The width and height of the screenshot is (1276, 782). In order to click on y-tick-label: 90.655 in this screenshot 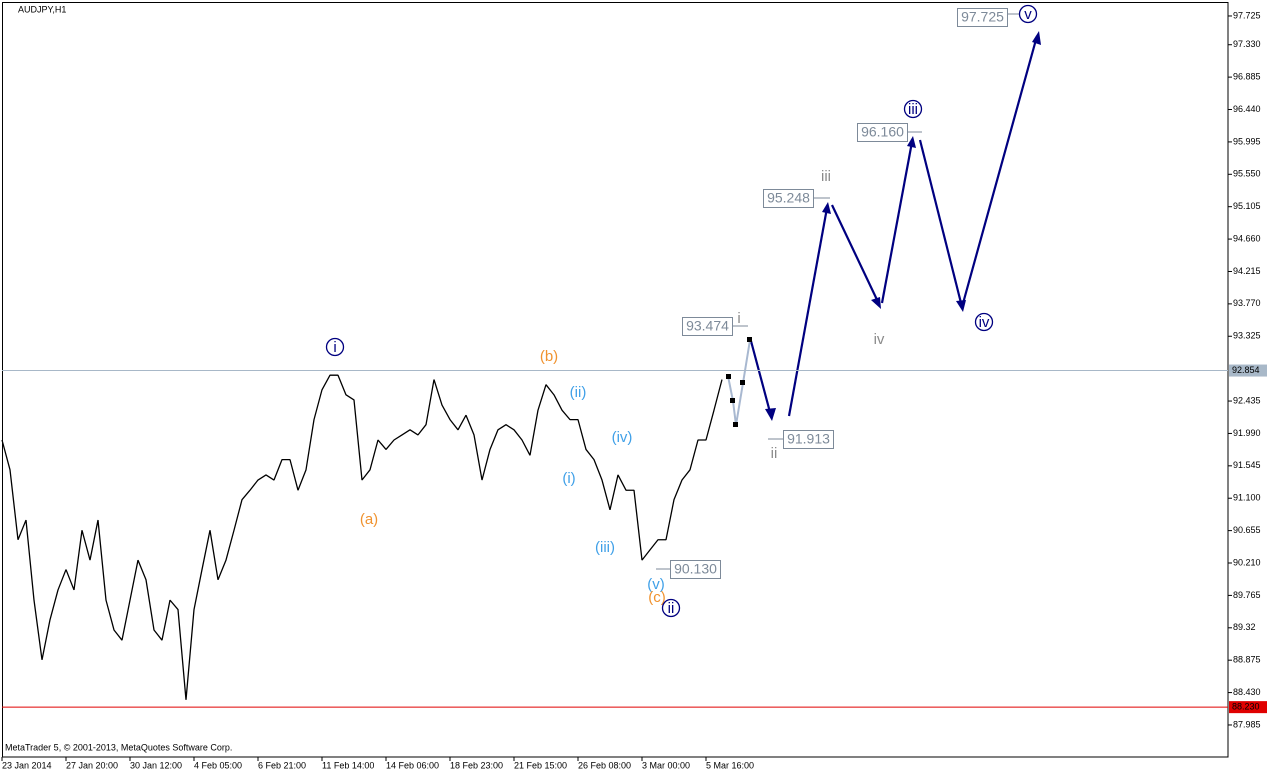, I will do `click(1247, 530)`.